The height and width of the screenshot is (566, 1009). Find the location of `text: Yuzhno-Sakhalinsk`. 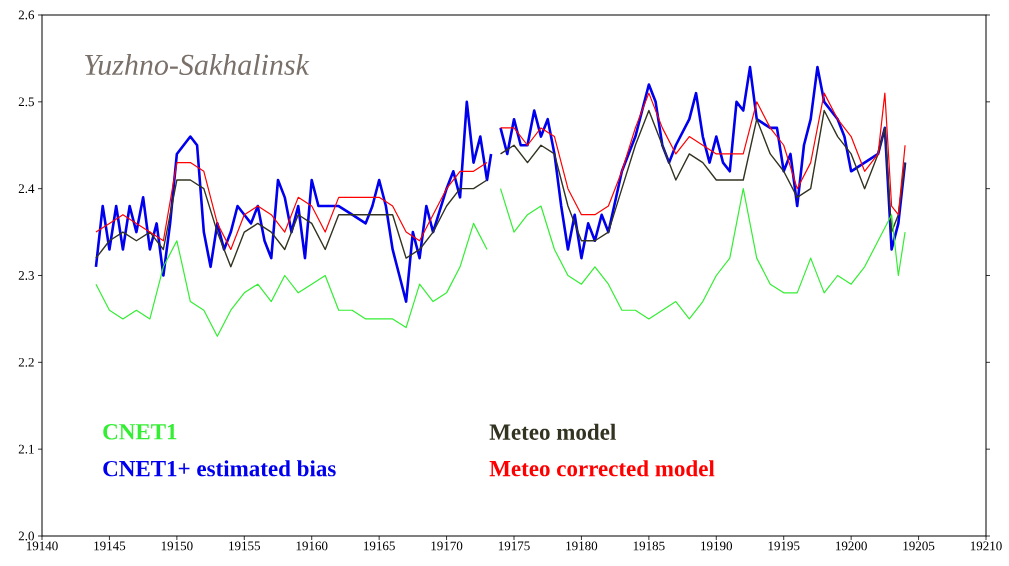

text: Yuzhno-Sakhalinsk is located at coordinates (197, 64).